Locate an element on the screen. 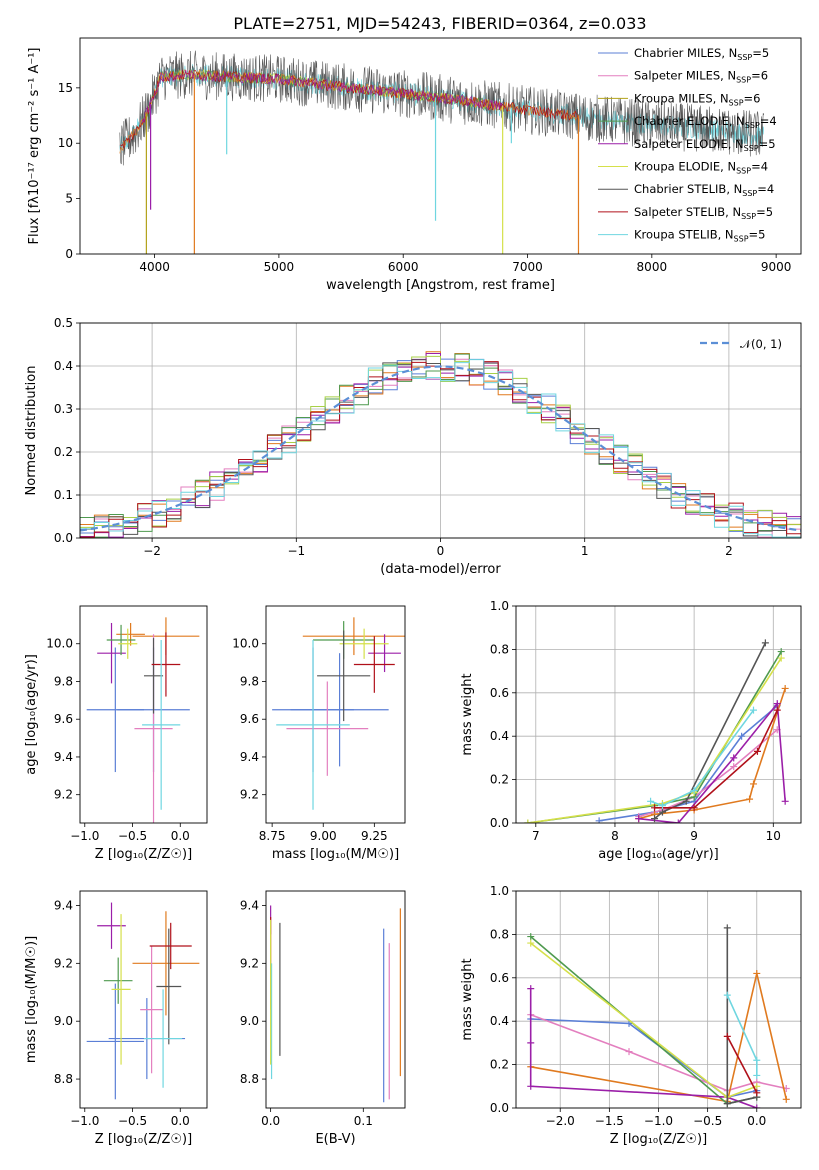 This screenshot has height=1170, width=819. weight_vs_age-xlabel: age [log₁₀(age/yr)] is located at coordinates (658, 854).